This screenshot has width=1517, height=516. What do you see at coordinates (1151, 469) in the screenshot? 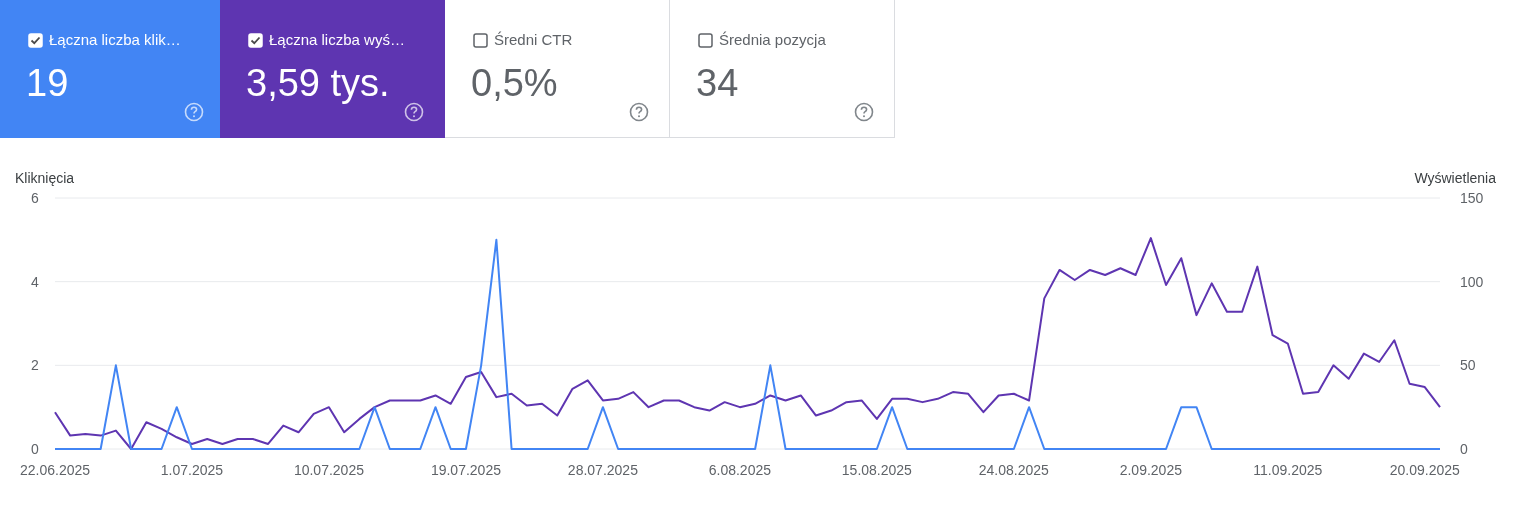
I see `x-tick-label: 2.09.2025` at bounding box center [1151, 469].